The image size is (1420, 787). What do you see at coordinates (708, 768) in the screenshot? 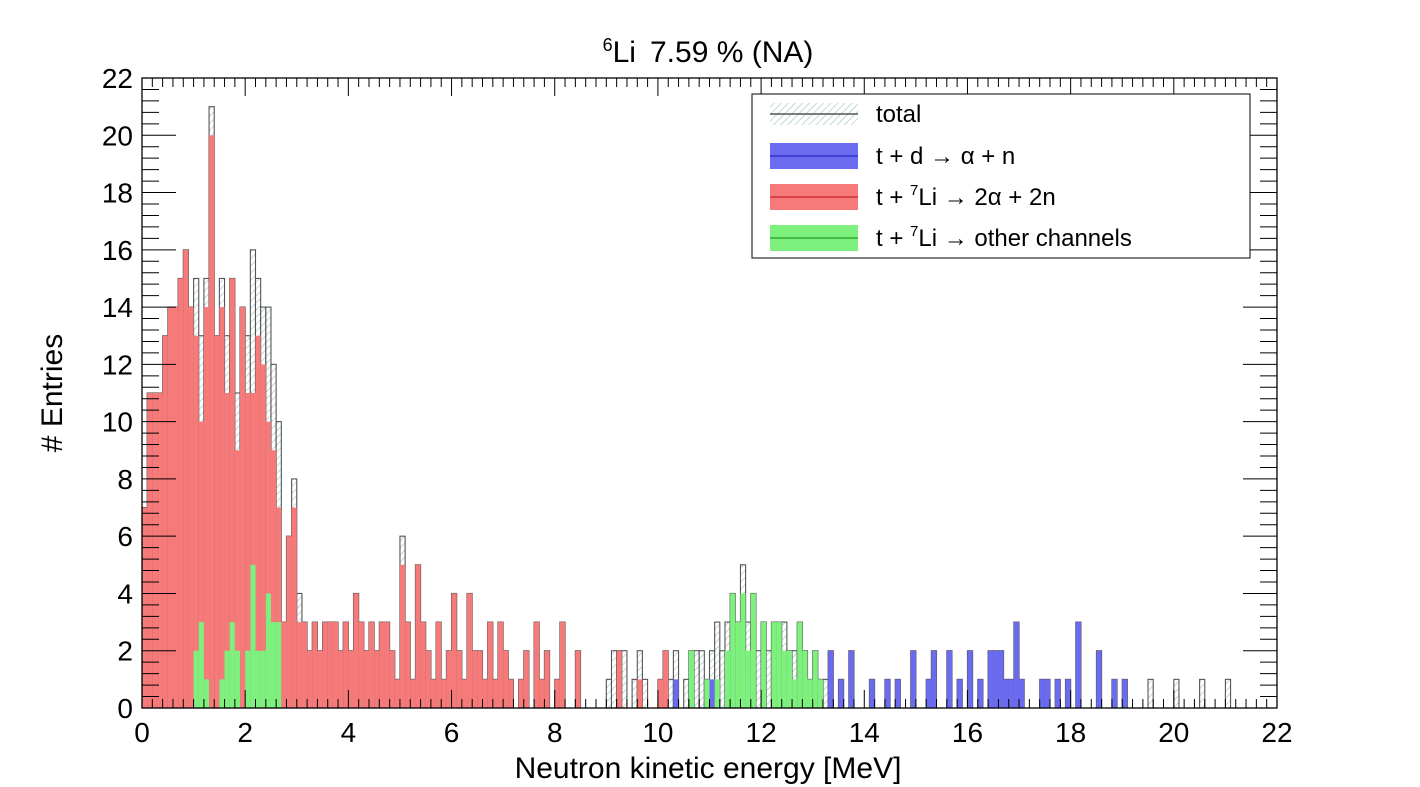
I see `x-axis-title: Neutron kinetic energy [MeV]` at bounding box center [708, 768].